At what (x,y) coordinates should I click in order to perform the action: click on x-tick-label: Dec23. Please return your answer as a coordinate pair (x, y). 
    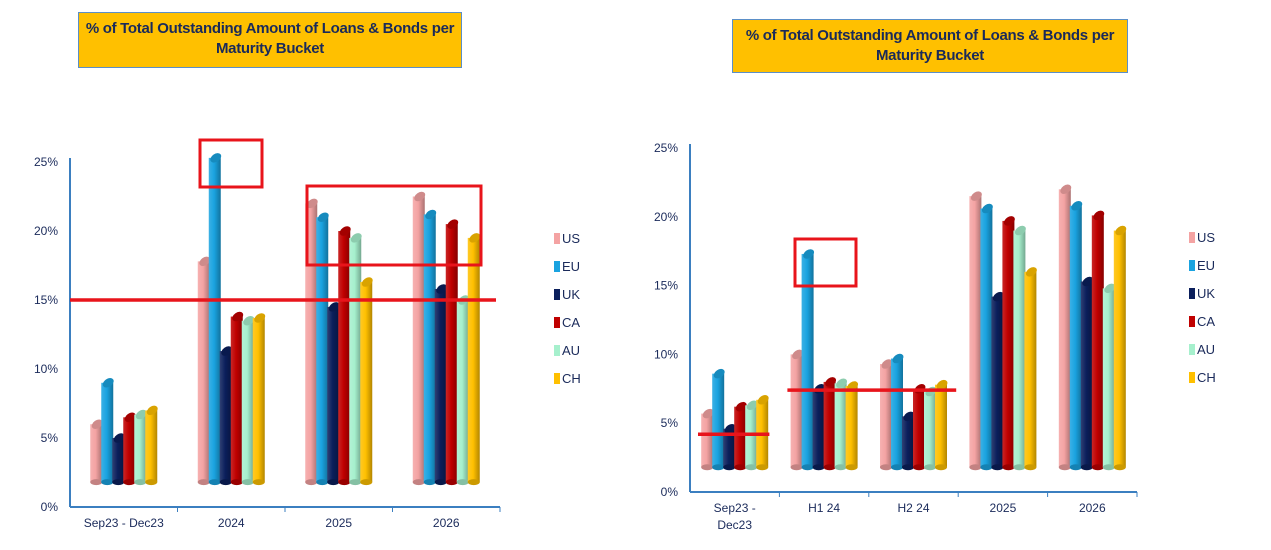
    Looking at the image, I should click on (734, 525).